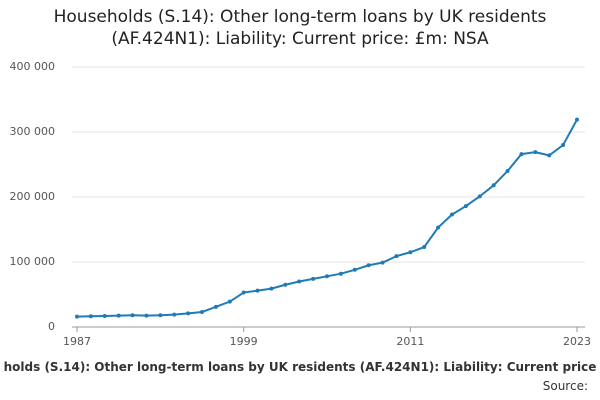 This screenshot has width=600, height=400. I want to click on x-tick-label: 1999, so click(244, 341).